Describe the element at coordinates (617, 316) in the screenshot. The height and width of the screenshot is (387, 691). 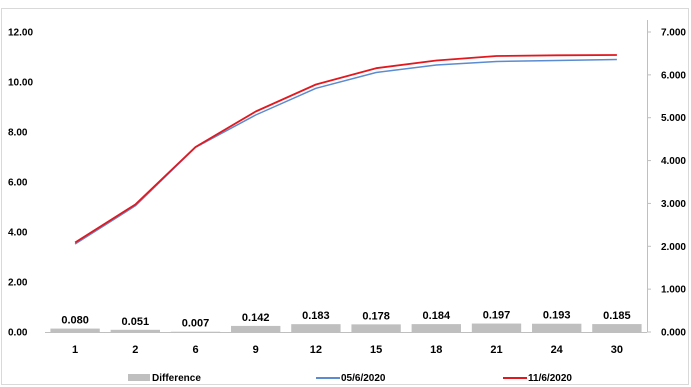
I see `difference-data-label: 0.185` at that location.